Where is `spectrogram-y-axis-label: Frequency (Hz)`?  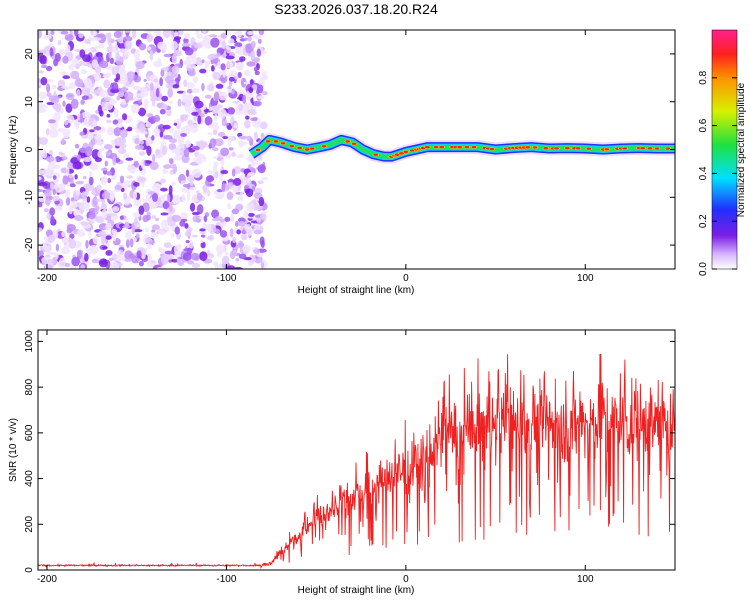
spectrogram-y-axis-label: Frequency (Hz) is located at coordinates (13, 150).